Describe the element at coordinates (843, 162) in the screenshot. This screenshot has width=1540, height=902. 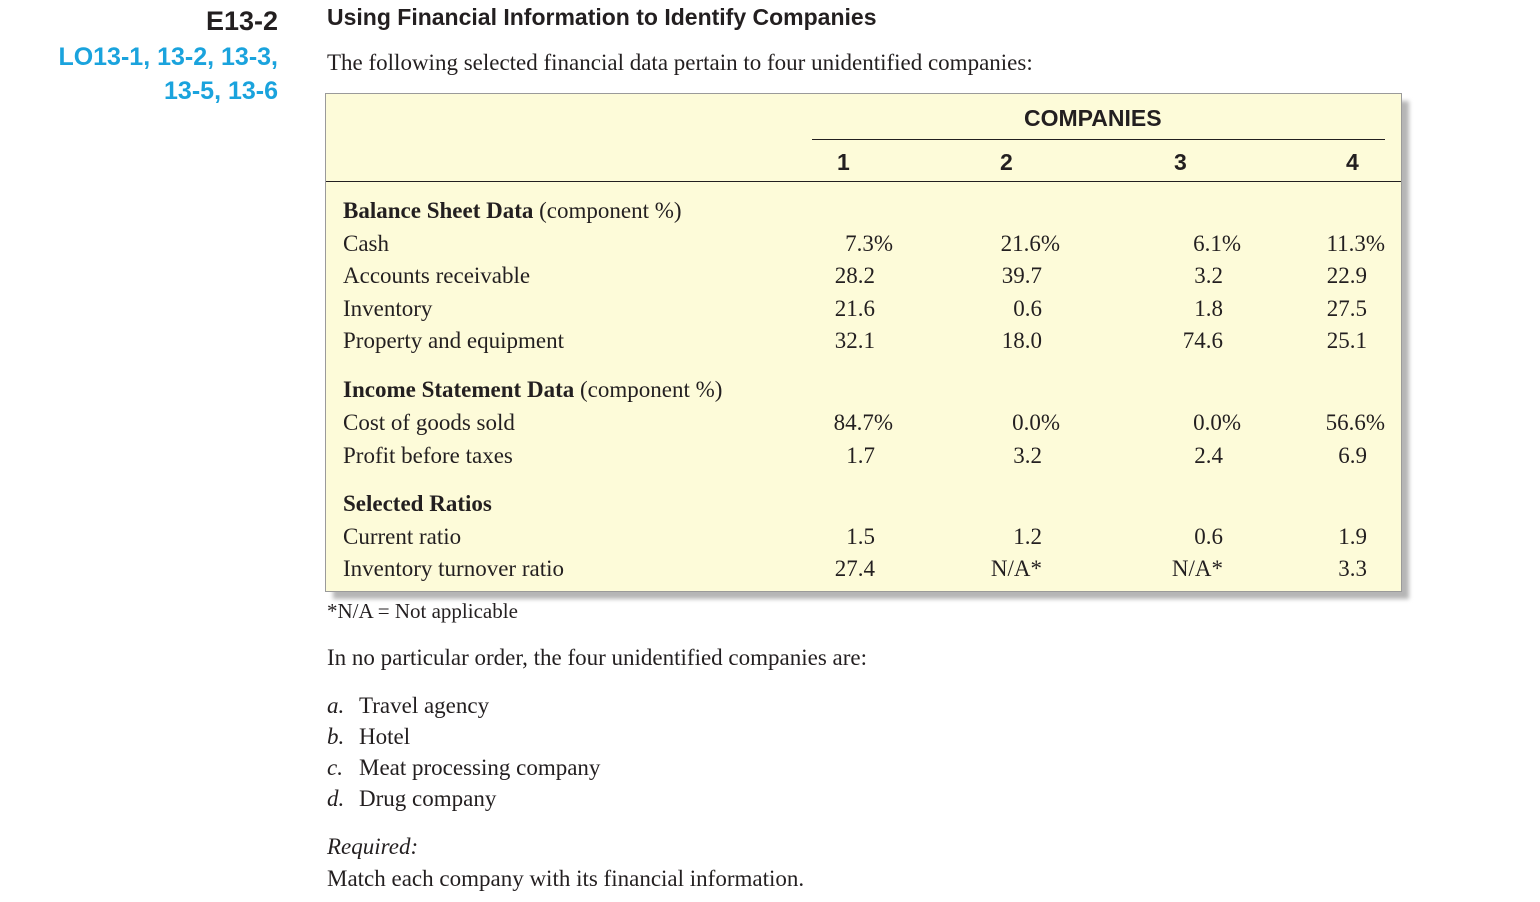
I see `column-header-1: 1` at that location.